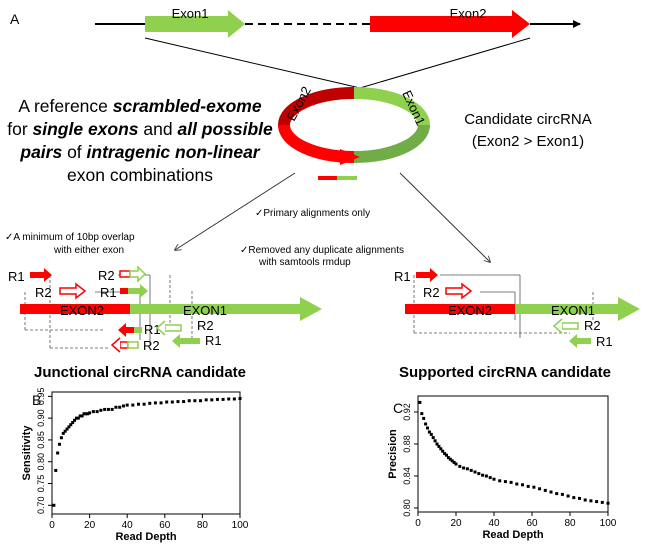 Image resolution: width=650 pixels, height=544 pixels. Describe the element at coordinates (165, 309) in the screenshot. I see `junctional-diagram: EXON2 EXON1 R1 R2 R1 R2 R1 R2 R2 R1` at that location.